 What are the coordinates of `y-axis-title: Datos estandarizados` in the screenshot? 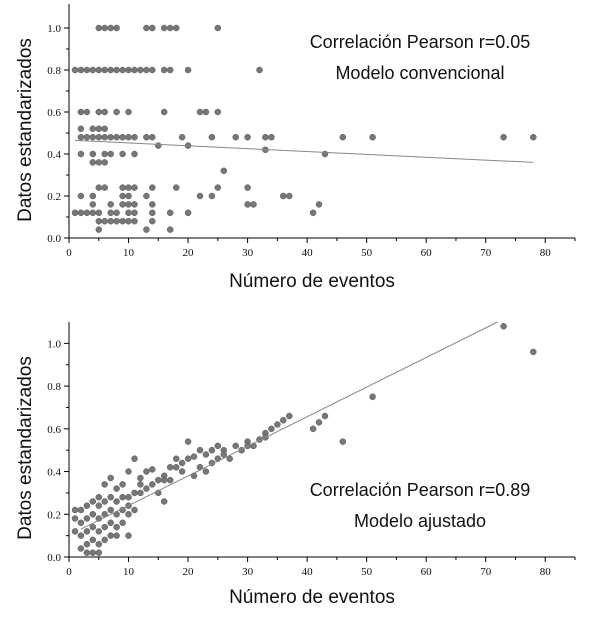 It's located at (25, 448).